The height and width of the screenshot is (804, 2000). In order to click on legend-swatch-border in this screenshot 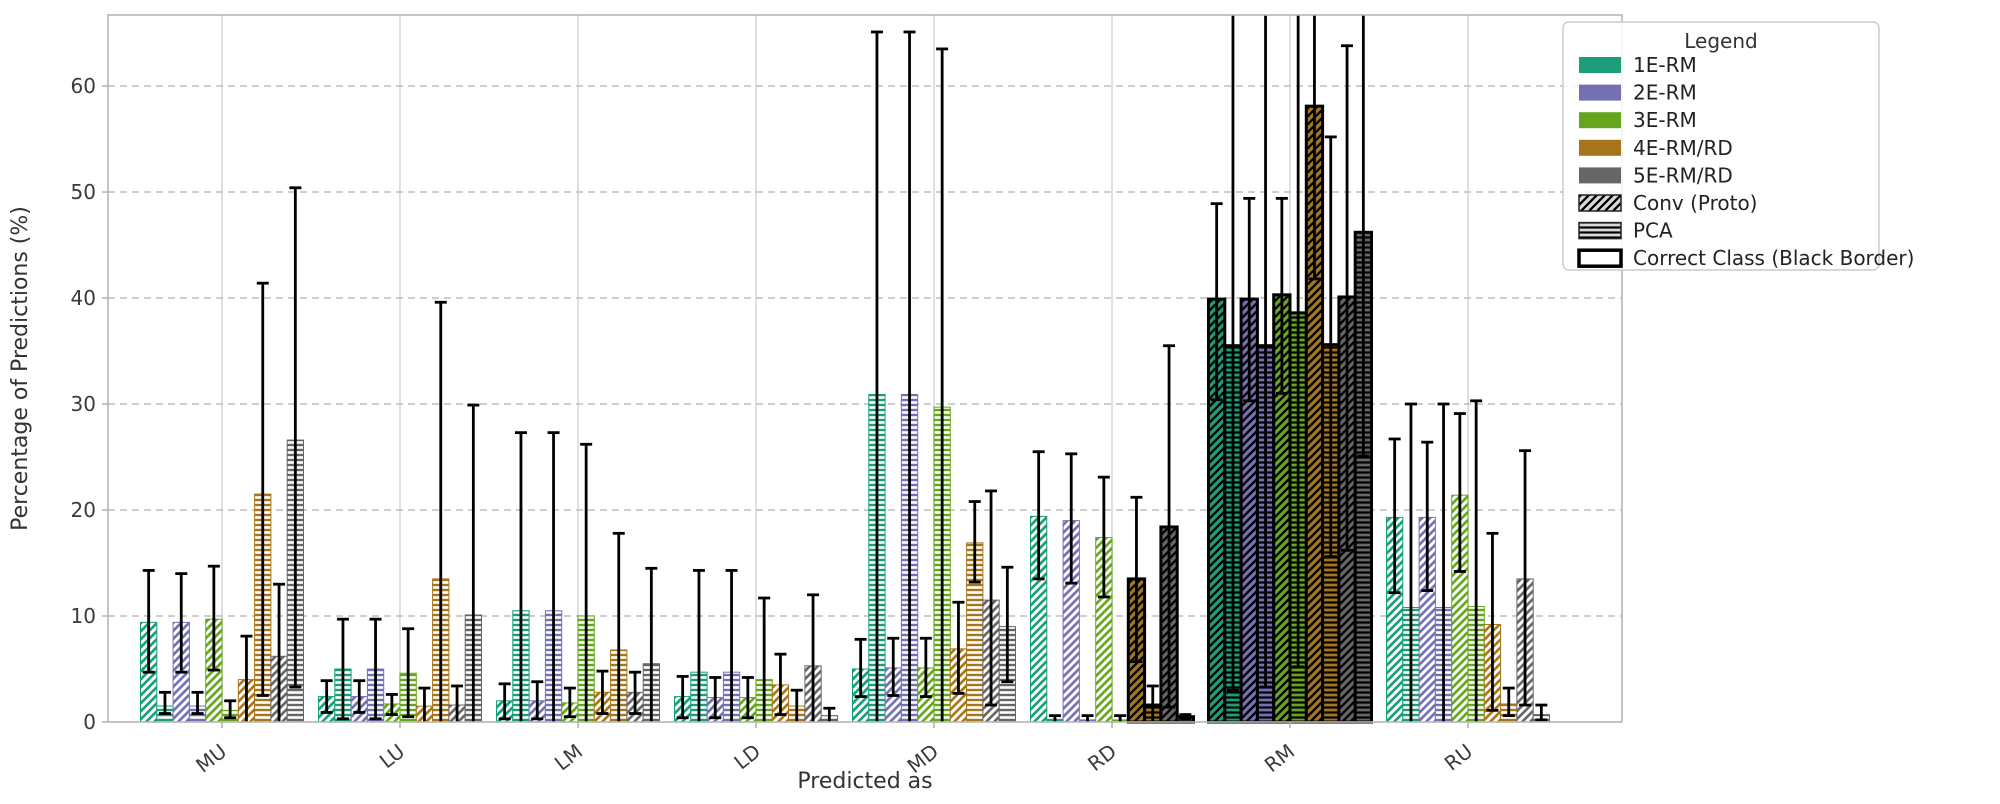, I will do `click(1600, 258)`.